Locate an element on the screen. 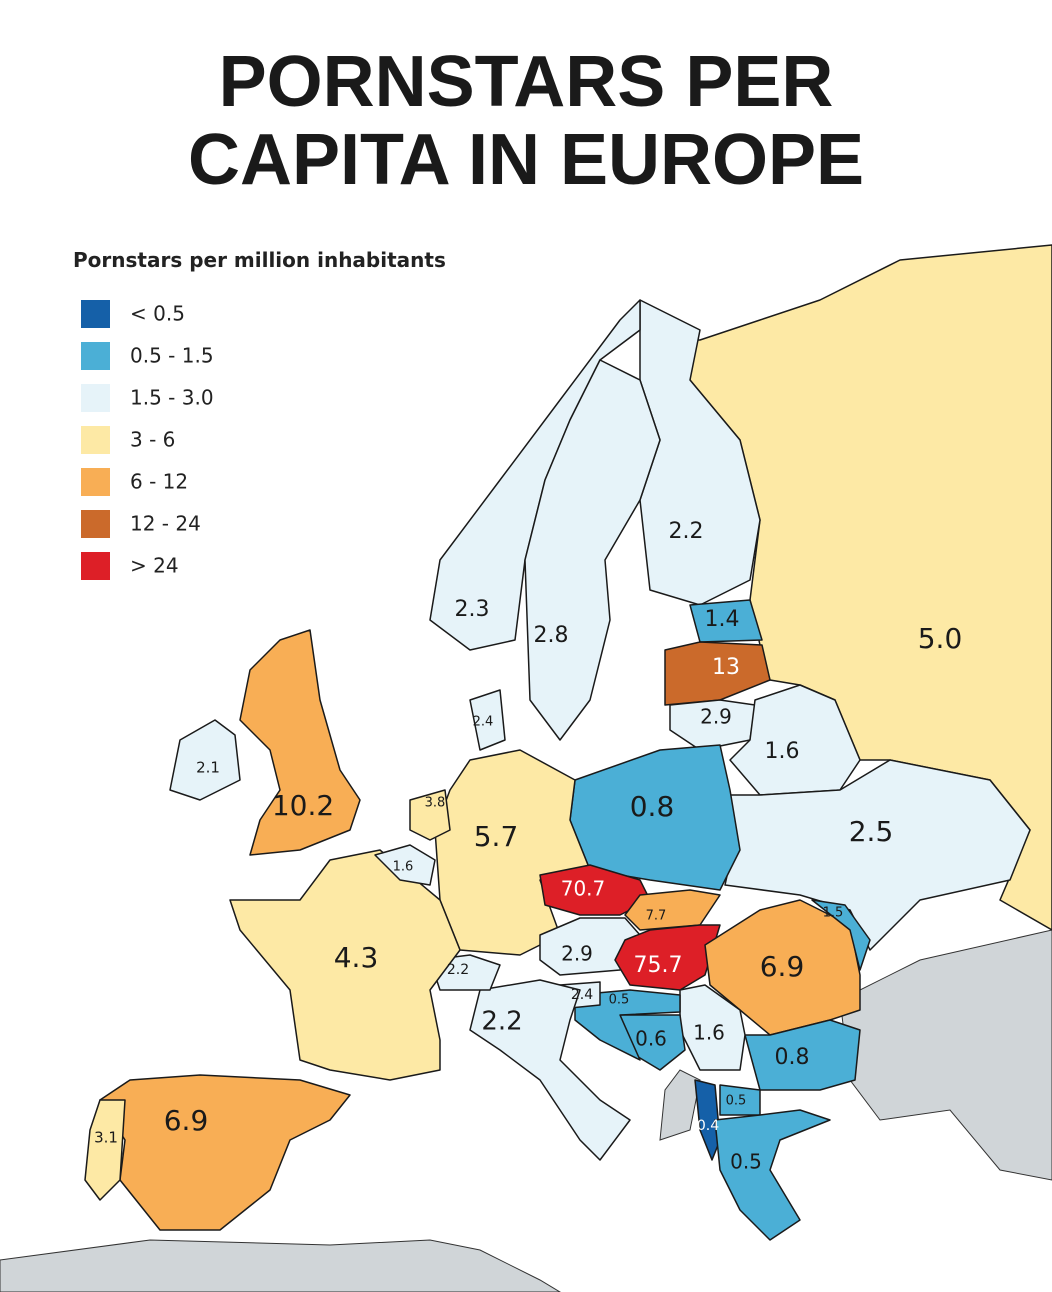 This screenshot has height=1292, width=1052. country-value: 0.4 is located at coordinates (708, 1126).